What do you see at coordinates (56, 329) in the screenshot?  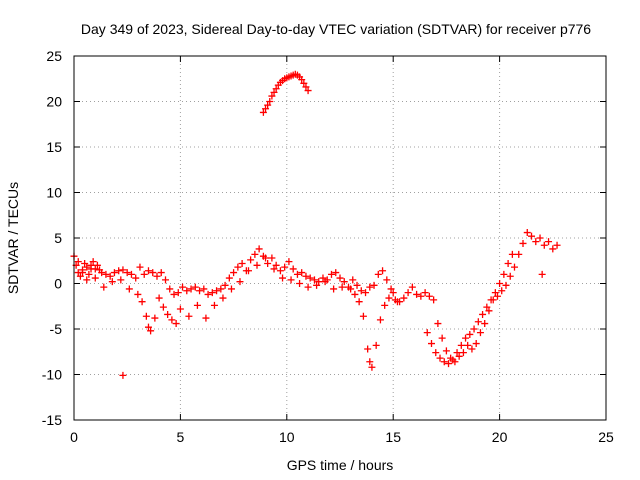 I see `y-tick-label: -5` at bounding box center [56, 329].